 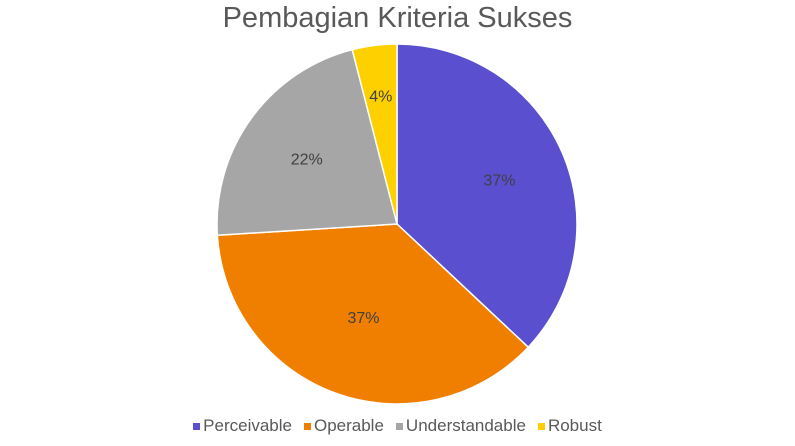 I want to click on legend-swatch-robust, so click(x=541, y=426).